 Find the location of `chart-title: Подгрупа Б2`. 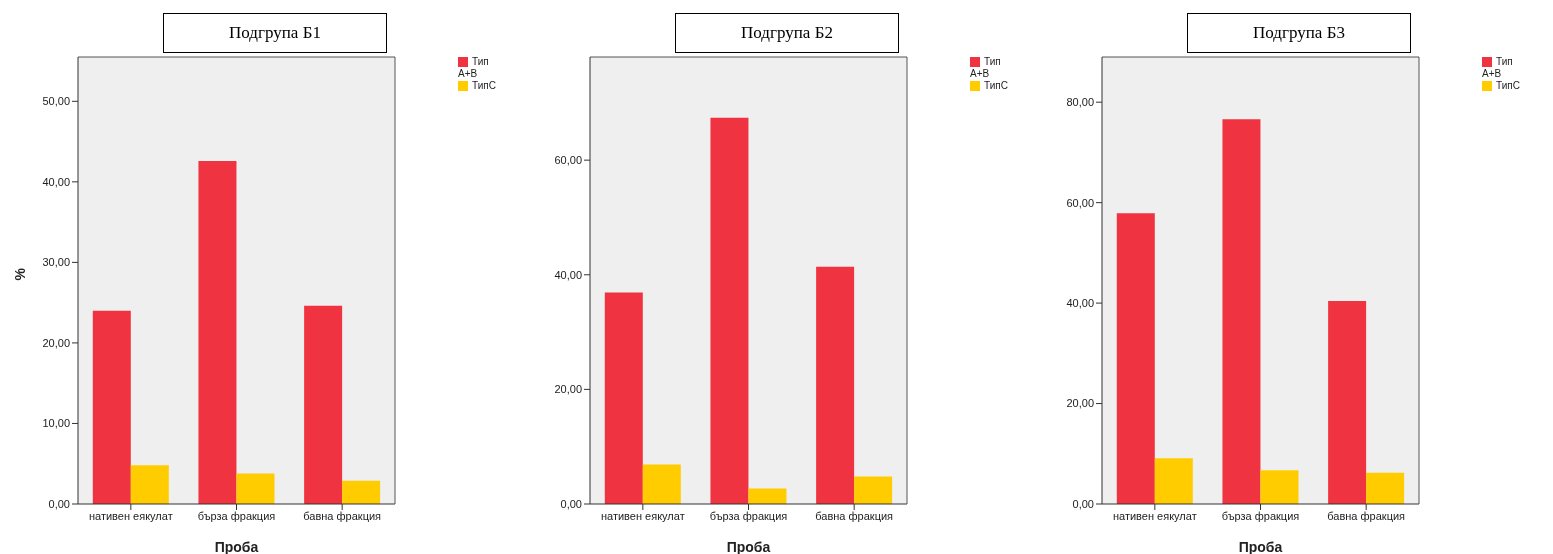

chart-title: Подгрупа Б2 is located at coordinates (787, 33).